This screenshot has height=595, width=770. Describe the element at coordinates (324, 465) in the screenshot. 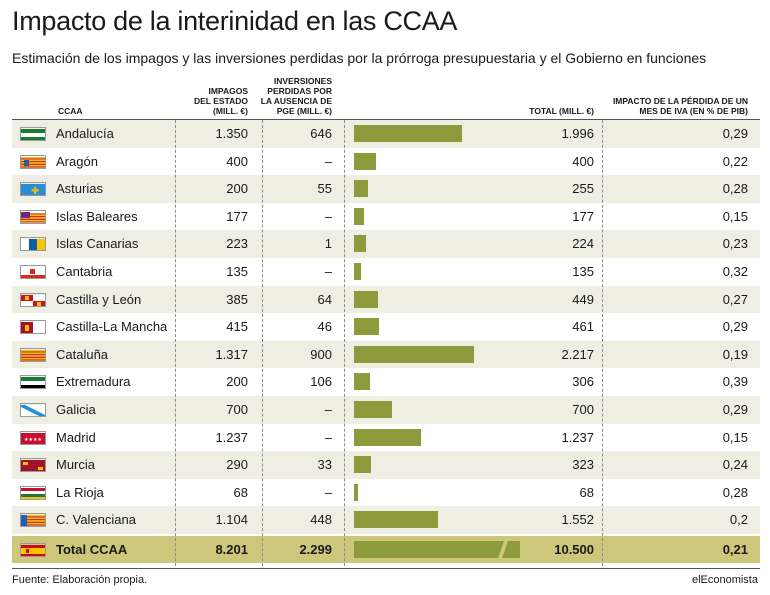

I see `inversiones-value: 33` at that location.